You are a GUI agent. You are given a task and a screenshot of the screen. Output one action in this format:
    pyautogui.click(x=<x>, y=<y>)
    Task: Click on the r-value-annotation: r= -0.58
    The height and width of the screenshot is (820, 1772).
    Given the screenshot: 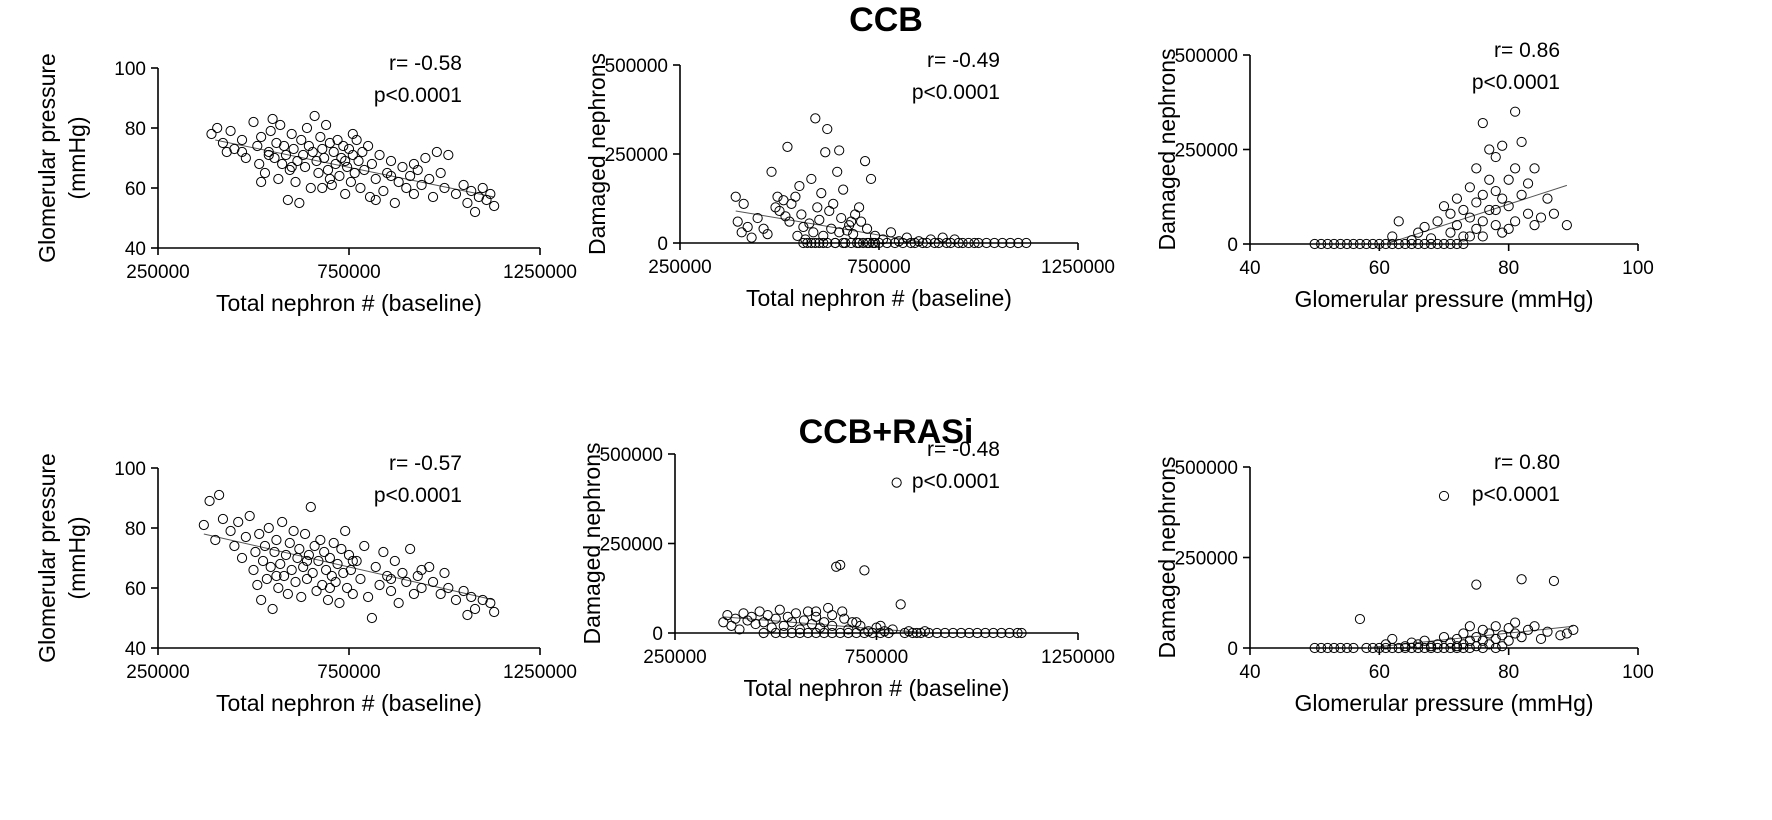 What is the action you would take?
    pyautogui.click(x=425, y=63)
    